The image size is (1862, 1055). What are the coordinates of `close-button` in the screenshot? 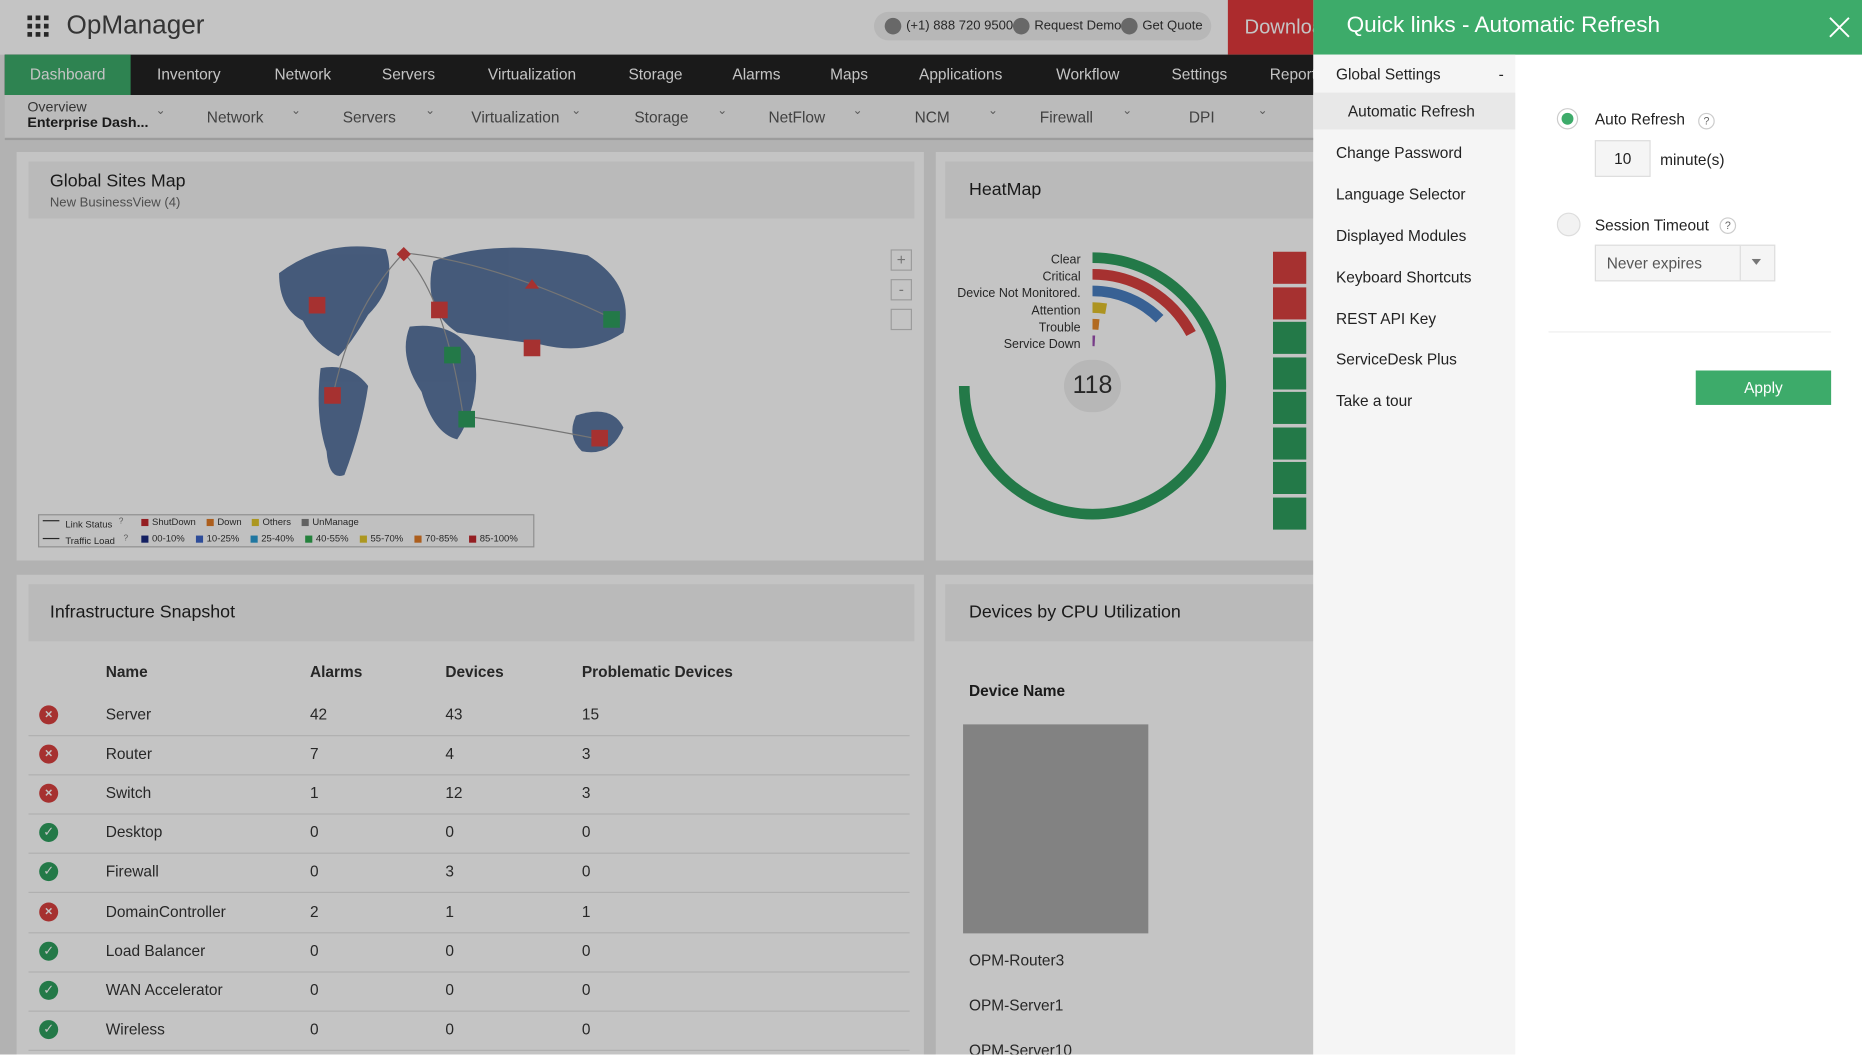 It's located at (1839, 27).